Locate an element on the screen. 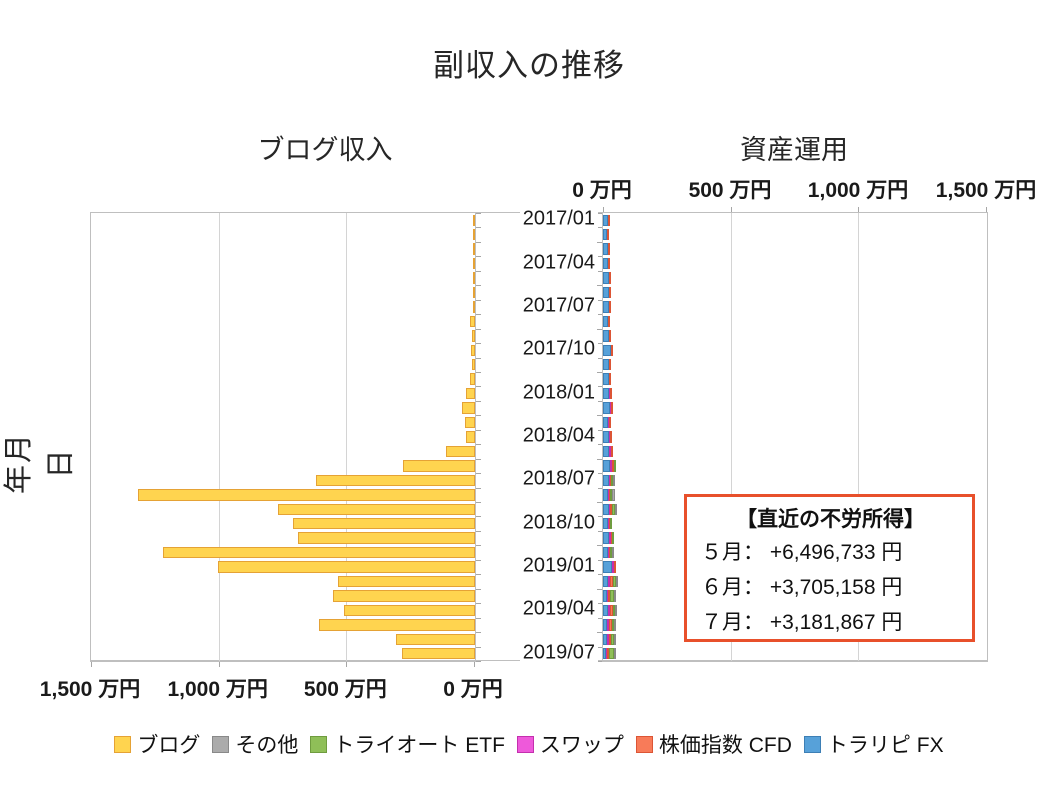  seg-スワップ-2018/06 is located at coordinates (611, 466).